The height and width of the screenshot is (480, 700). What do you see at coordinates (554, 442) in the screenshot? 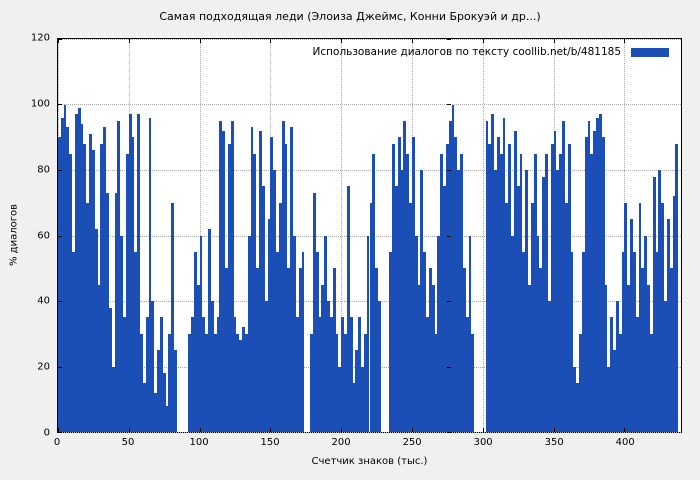
I see `x-tick-label: 350` at bounding box center [554, 442].